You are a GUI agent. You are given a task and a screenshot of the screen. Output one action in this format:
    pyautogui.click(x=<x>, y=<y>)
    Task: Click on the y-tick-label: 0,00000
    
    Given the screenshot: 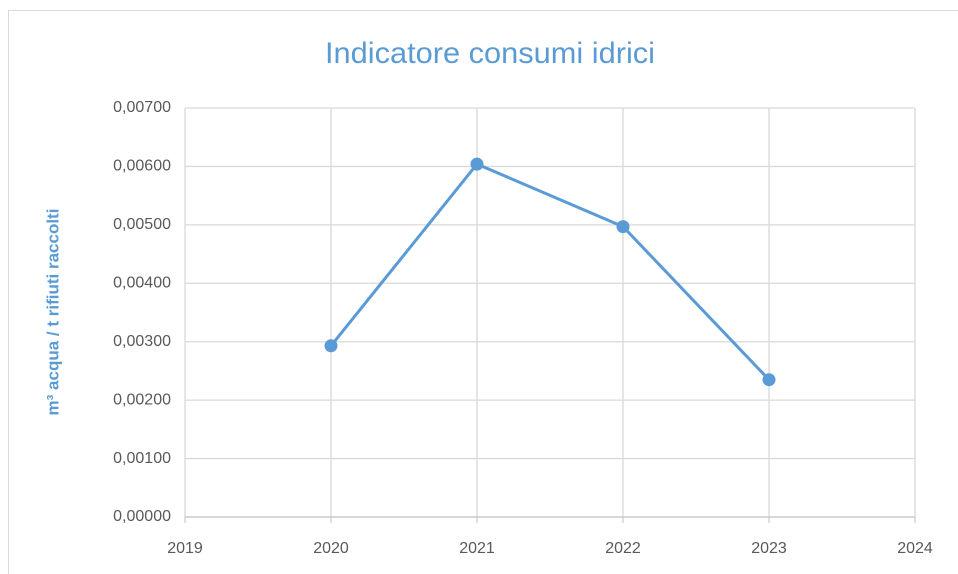 What is the action you would take?
    pyautogui.click(x=142, y=516)
    